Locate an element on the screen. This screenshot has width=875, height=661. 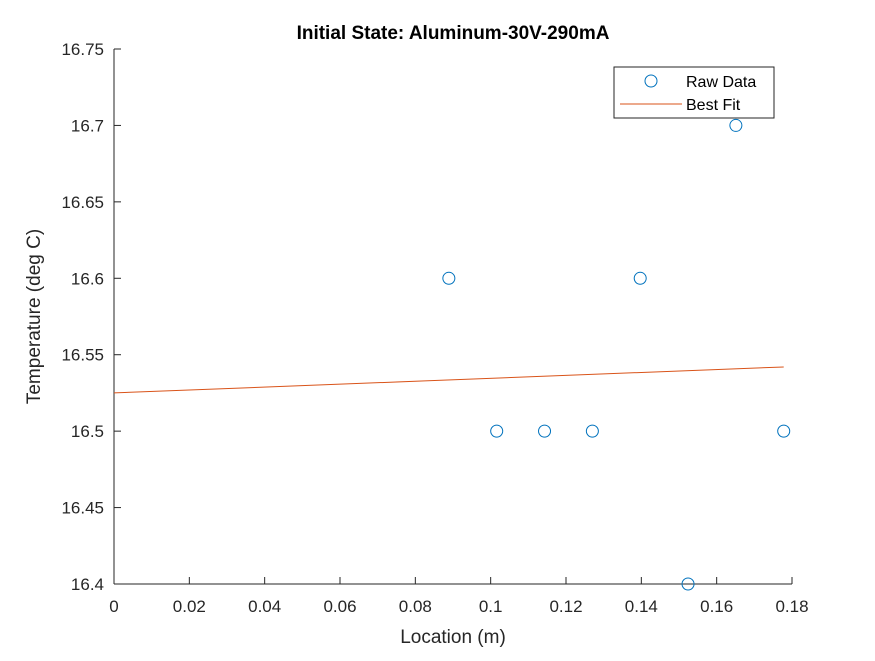
y-tick-label: 16.55 is located at coordinates (82, 355).